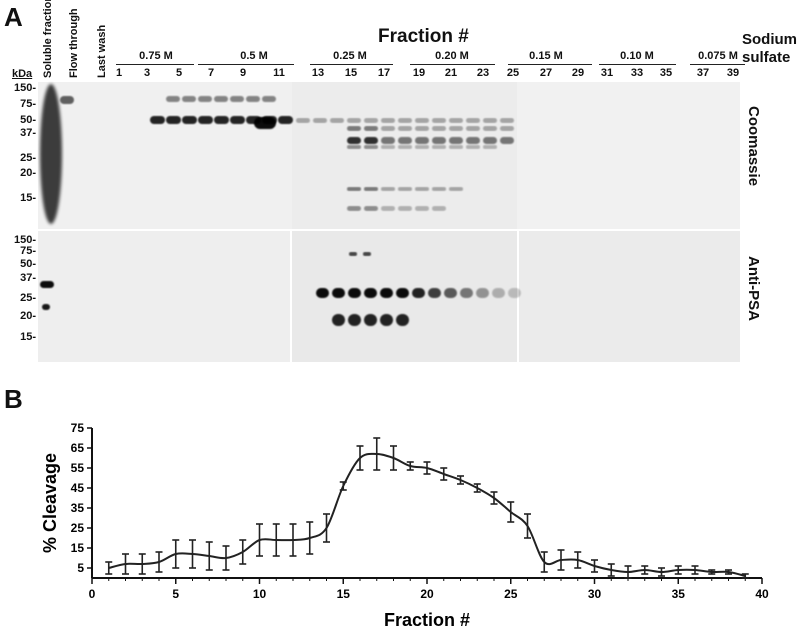 The image size is (800, 635). Describe the element at coordinates (28, 198) in the screenshot. I see `coomassie-kda-tick: 15-` at that location.